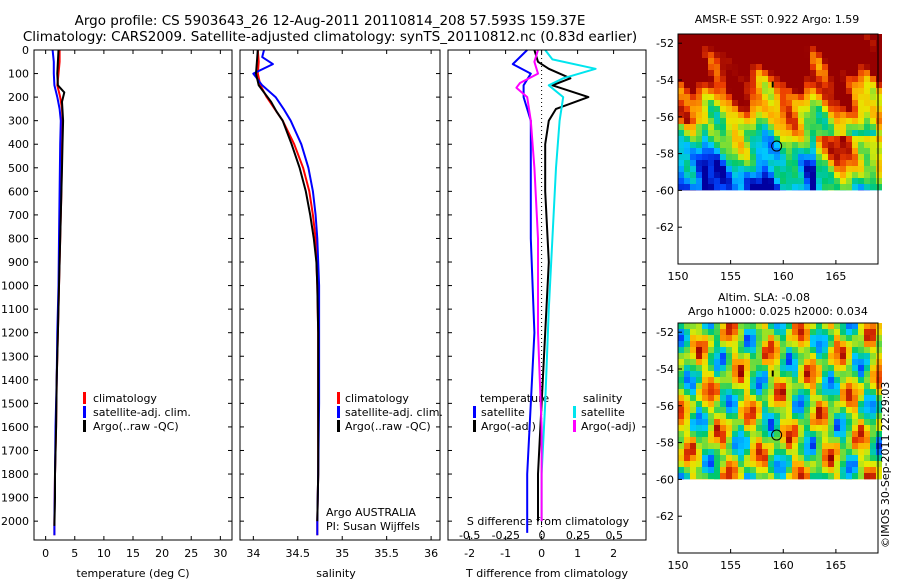 The image size is (900, 580). What do you see at coordinates (730, 565) in the screenshot?
I see `map-x-tick-label: 155` at bounding box center [730, 565].